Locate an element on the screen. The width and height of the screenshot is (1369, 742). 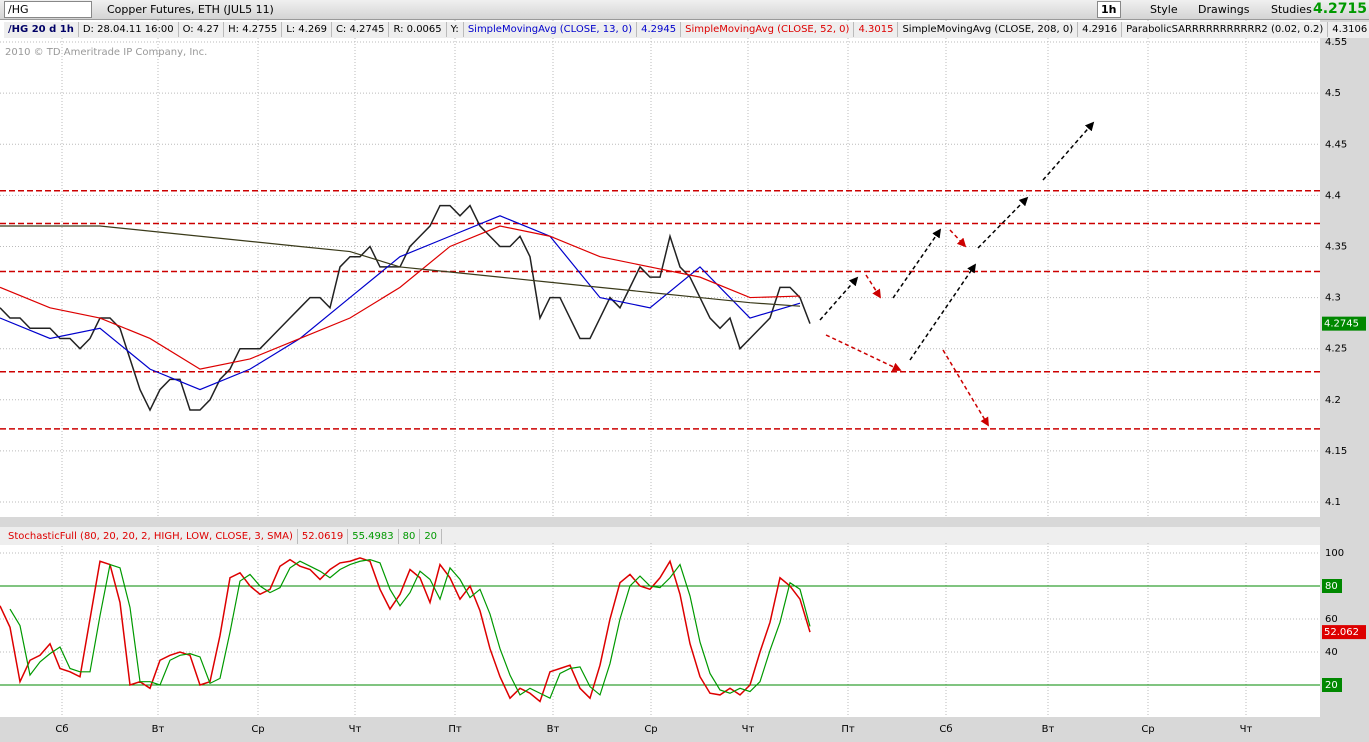
y-tick-label: 4.2 is located at coordinates (1333, 400).